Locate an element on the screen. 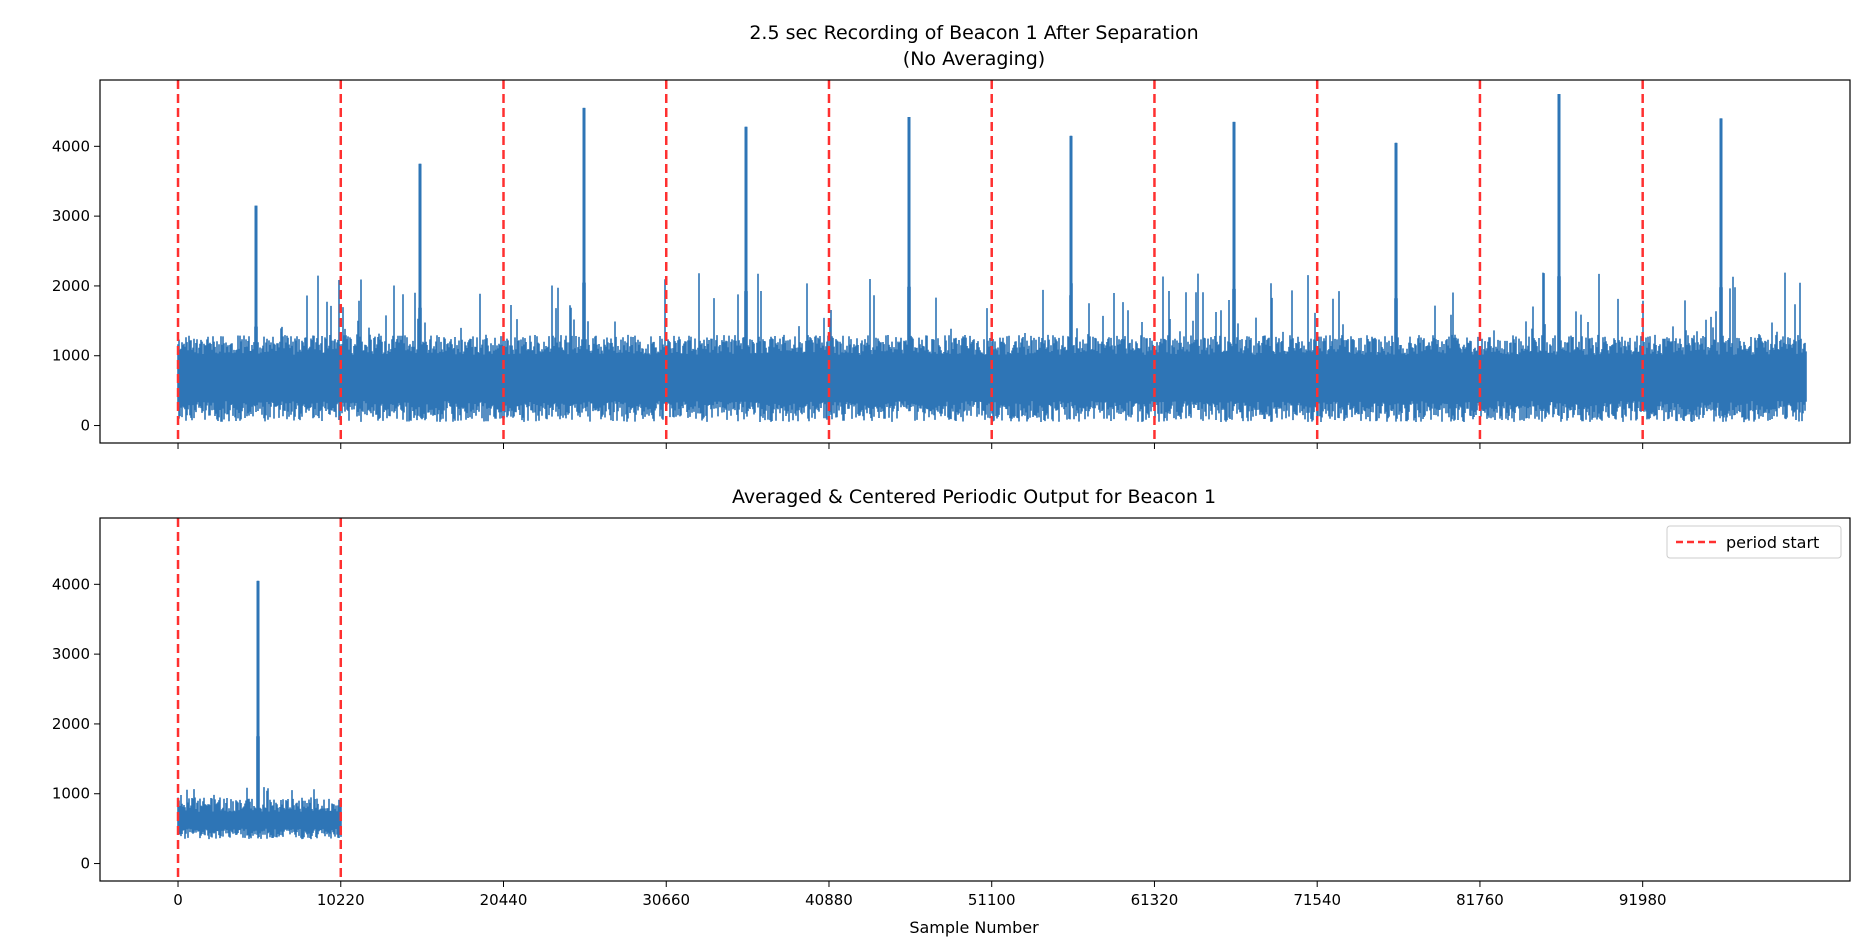 This screenshot has width=1871, height=952. bottom-y-axis: 0 1000 2000 3000 4000 is located at coordinates (76, 724).